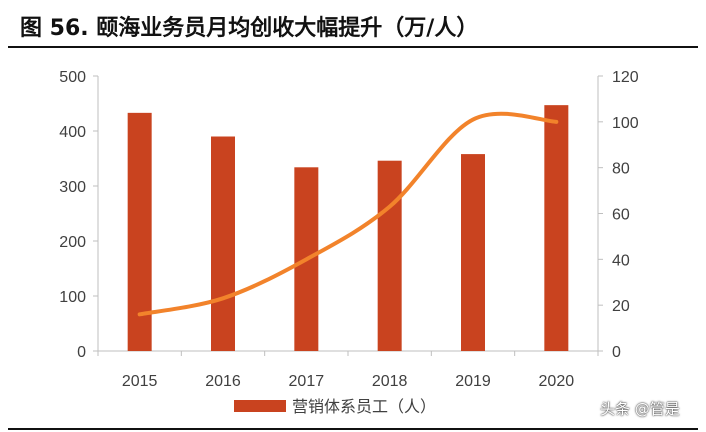 This screenshot has width=706, height=432. What do you see at coordinates (260, 406) in the screenshot?
I see `legend-swatch` at bounding box center [260, 406].